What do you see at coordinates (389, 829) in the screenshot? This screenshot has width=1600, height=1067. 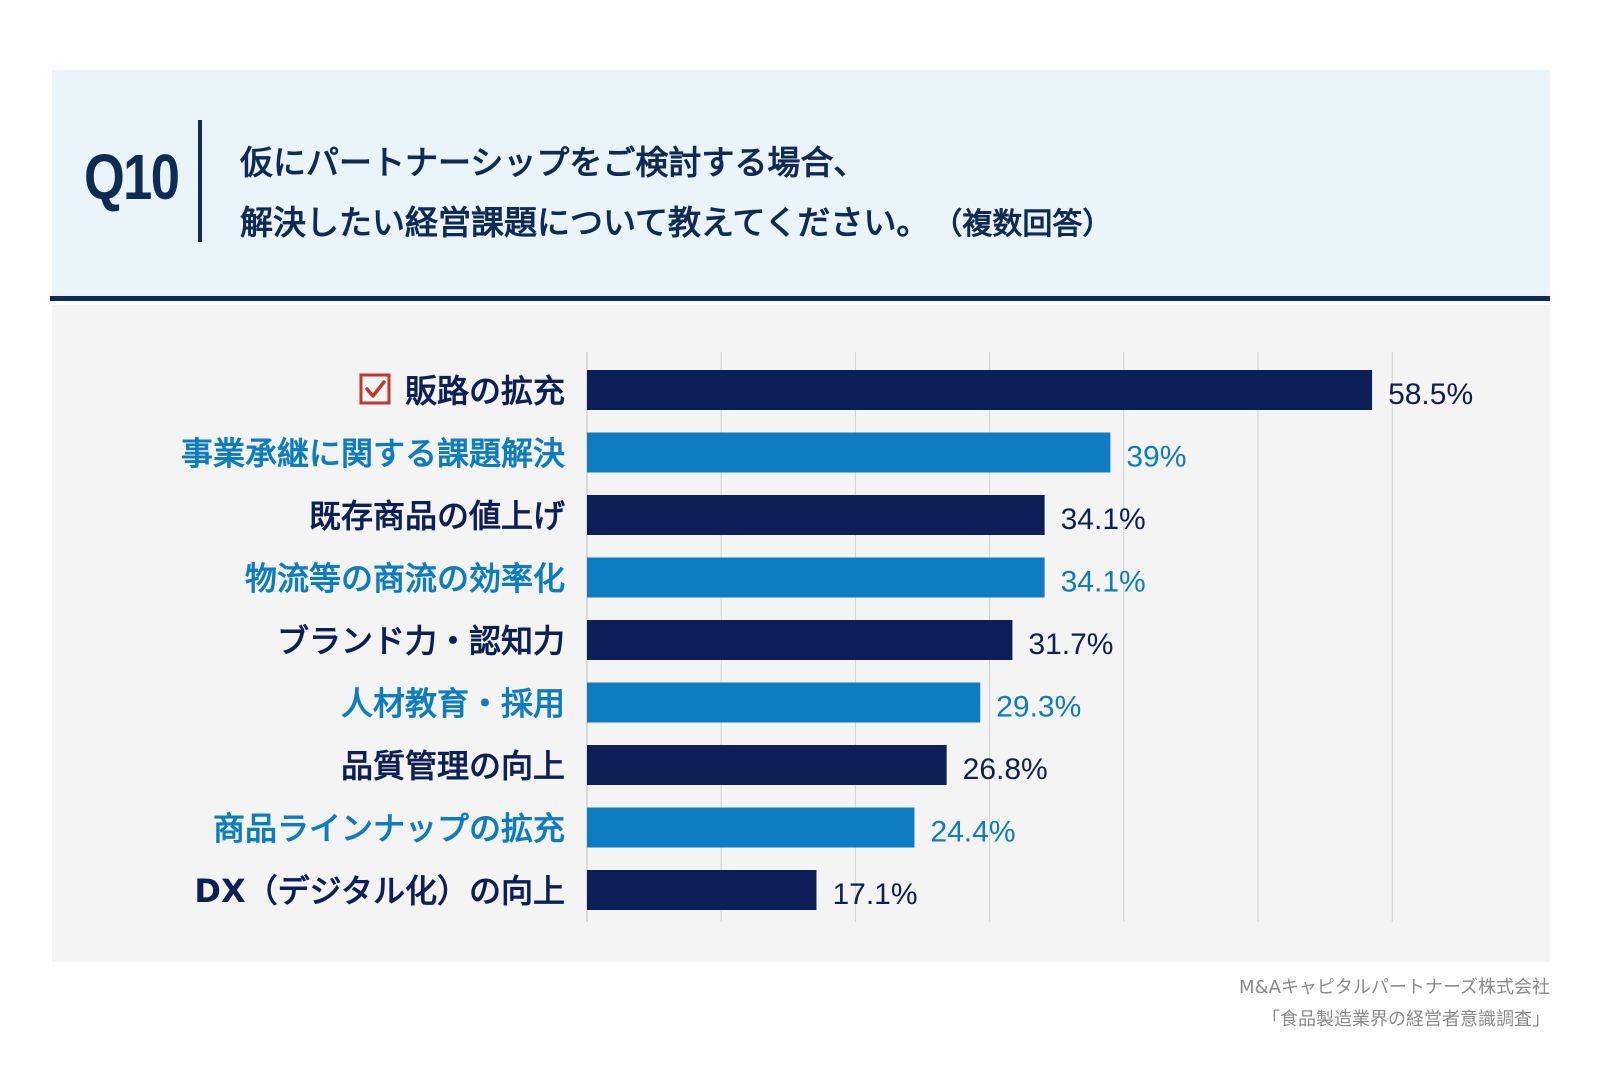 I see `category-label: 商品ラインナップの拡充` at bounding box center [389, 829].